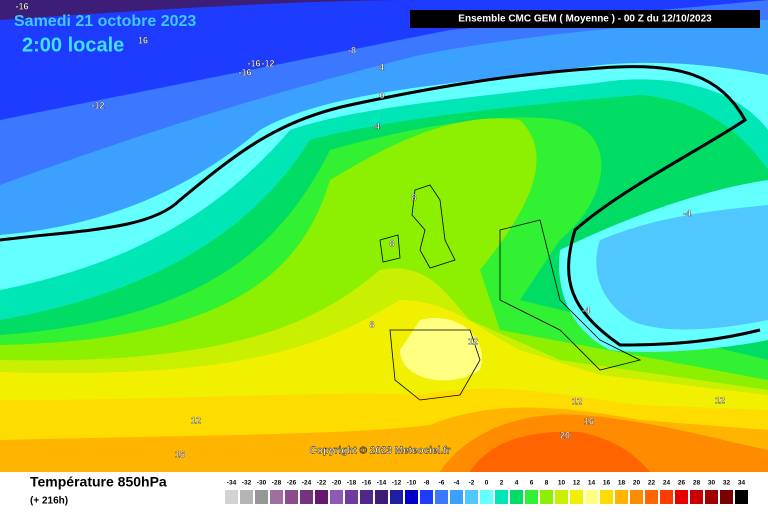 Image resolution: width=768 pixels, height=517 pixels. Describe the element at coordinates (592, 483) in the screenshot. I see `legend-label: 14` at that location.